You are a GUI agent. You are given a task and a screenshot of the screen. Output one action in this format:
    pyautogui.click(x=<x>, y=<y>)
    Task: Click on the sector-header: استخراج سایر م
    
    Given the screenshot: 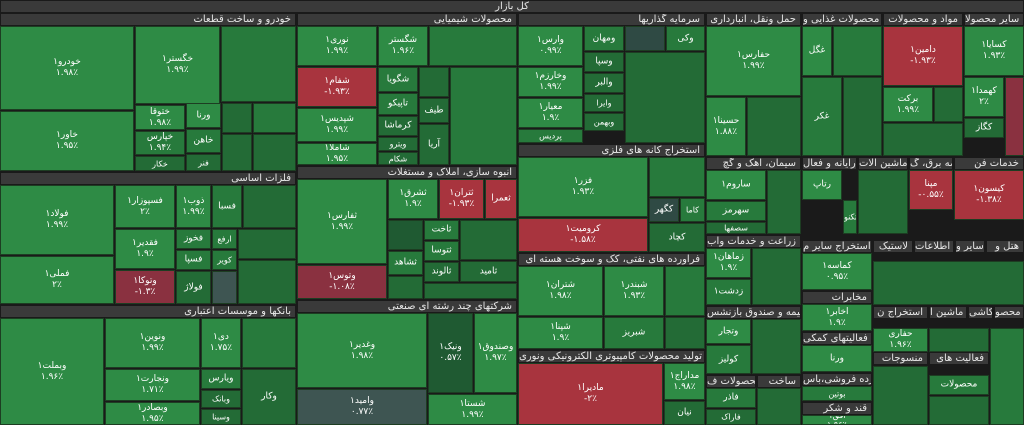 What is the action you would take?
    pyautogui.click(x=837, y=246)
    